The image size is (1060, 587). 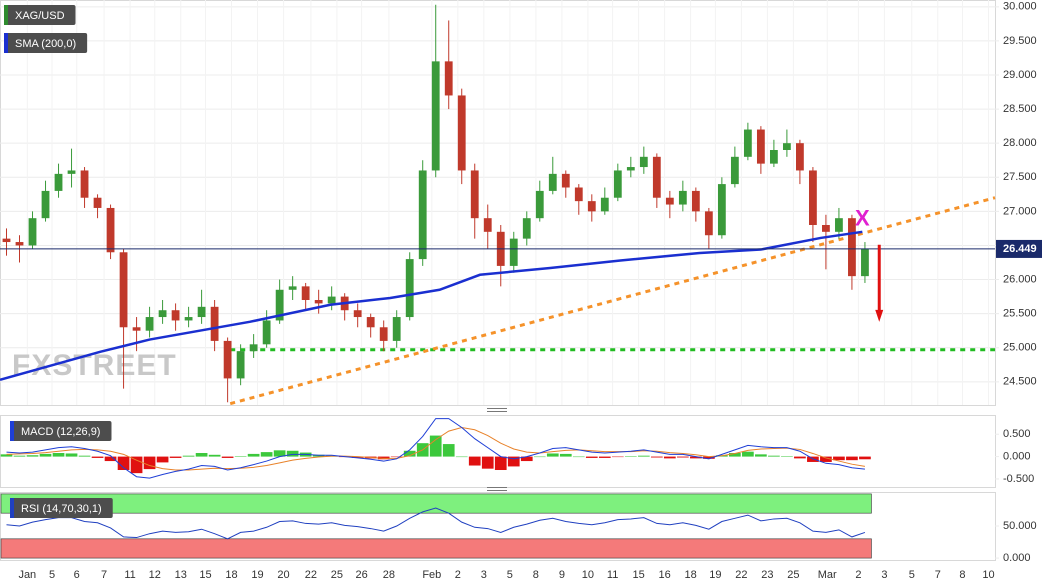 I want to click on x-tick-label: 28, so click(x=389, y=575).